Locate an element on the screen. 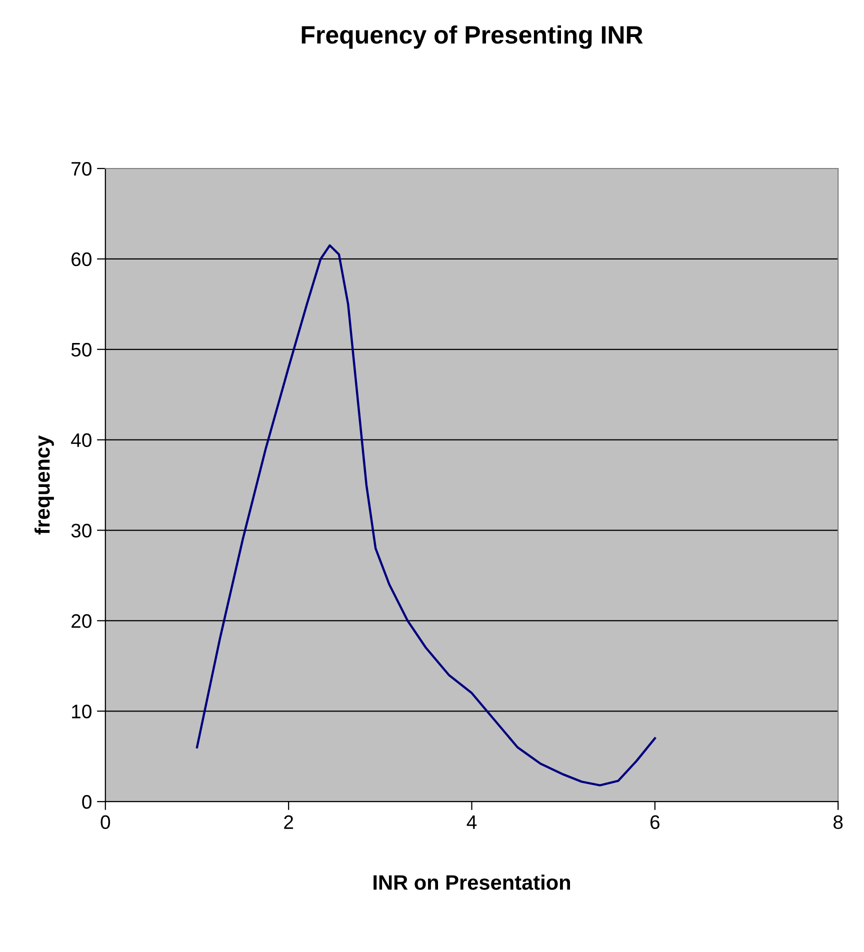 Image resolution: width=864 pixels, height=952 pixels. x-tick-label: 8 is located at coordinates (838, 822).